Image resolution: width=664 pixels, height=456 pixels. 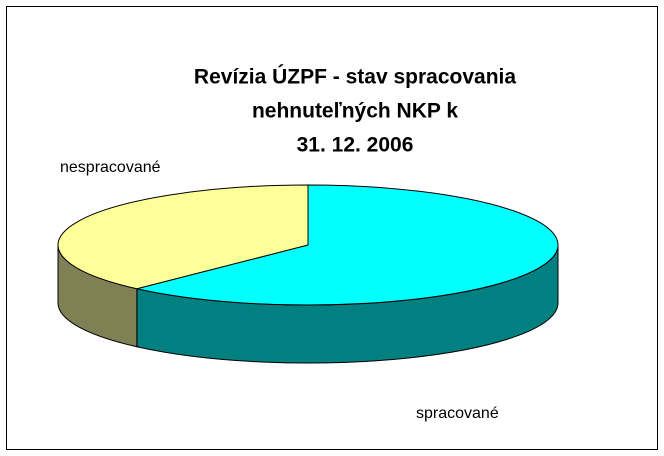 I want to click on slice-label: nespracované, so click(x=110, y=167).